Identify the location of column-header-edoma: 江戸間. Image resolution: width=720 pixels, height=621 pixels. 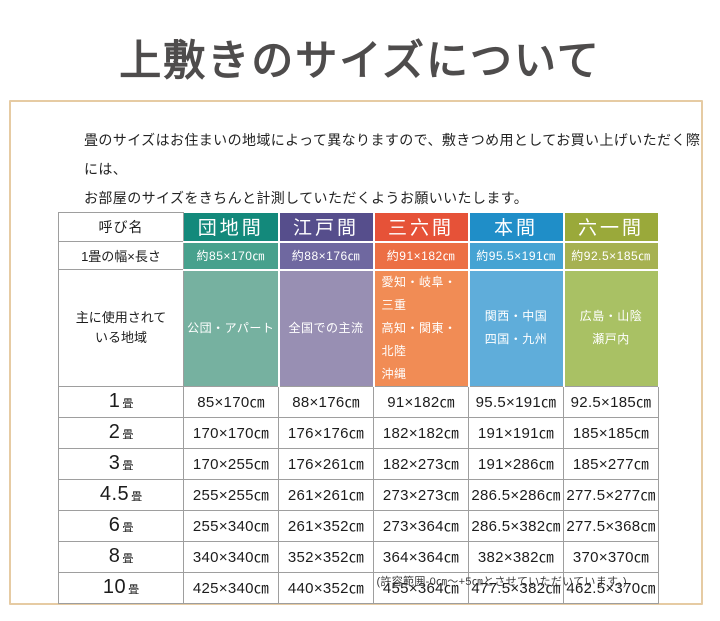
(326, 227).